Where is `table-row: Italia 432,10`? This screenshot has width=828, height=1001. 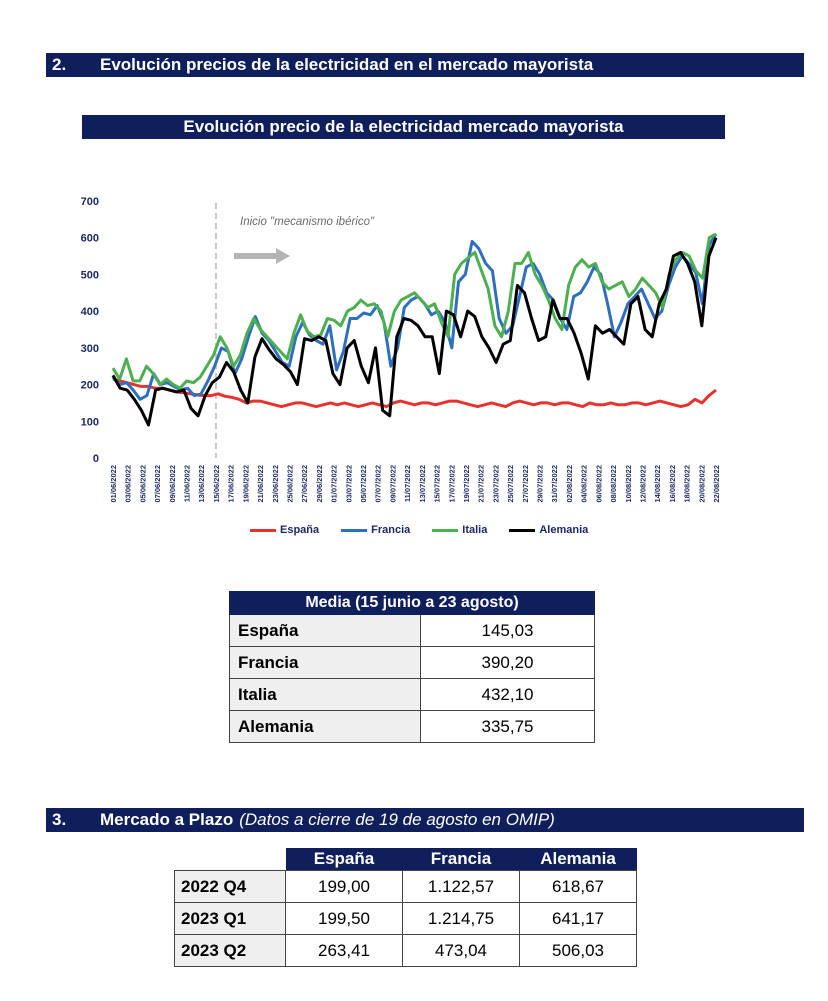
table-row: Italia 432,10 is located at coordinates (412, 694).